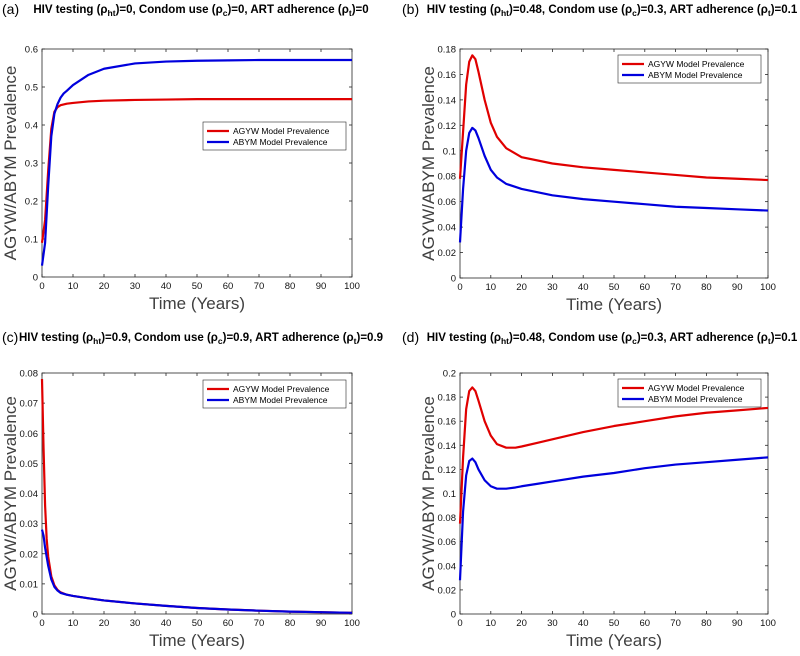  What do you see at coordinates (410, 337) in the screenshot?
I see `panel-label: (d)` at bounding box center [410, 337].